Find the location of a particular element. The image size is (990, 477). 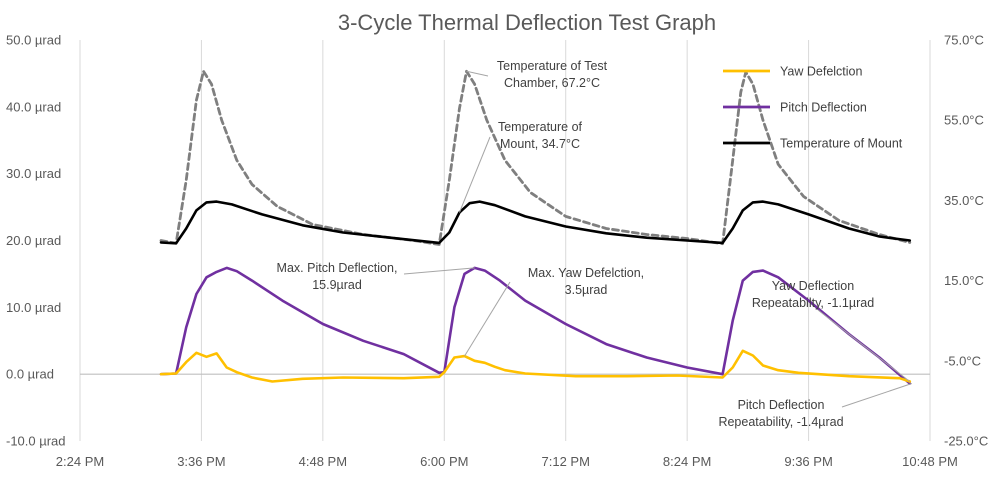

annotation-max-yaw: Max. Yaw Defelction, 3.5µrad is located at coordinates (554, 311).